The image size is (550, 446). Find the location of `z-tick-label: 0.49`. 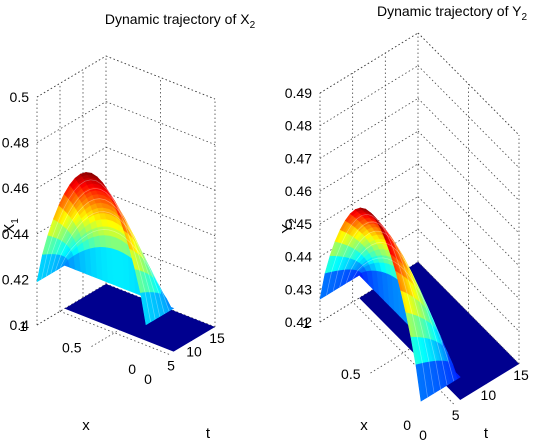

z-tick-label: 0.49 is located at coordinates (298, 93).